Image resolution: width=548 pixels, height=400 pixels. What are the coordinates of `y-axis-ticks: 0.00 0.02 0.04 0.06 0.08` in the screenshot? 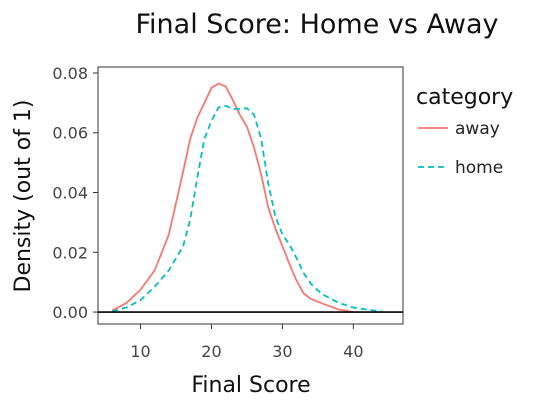 It's located at (75, 193).